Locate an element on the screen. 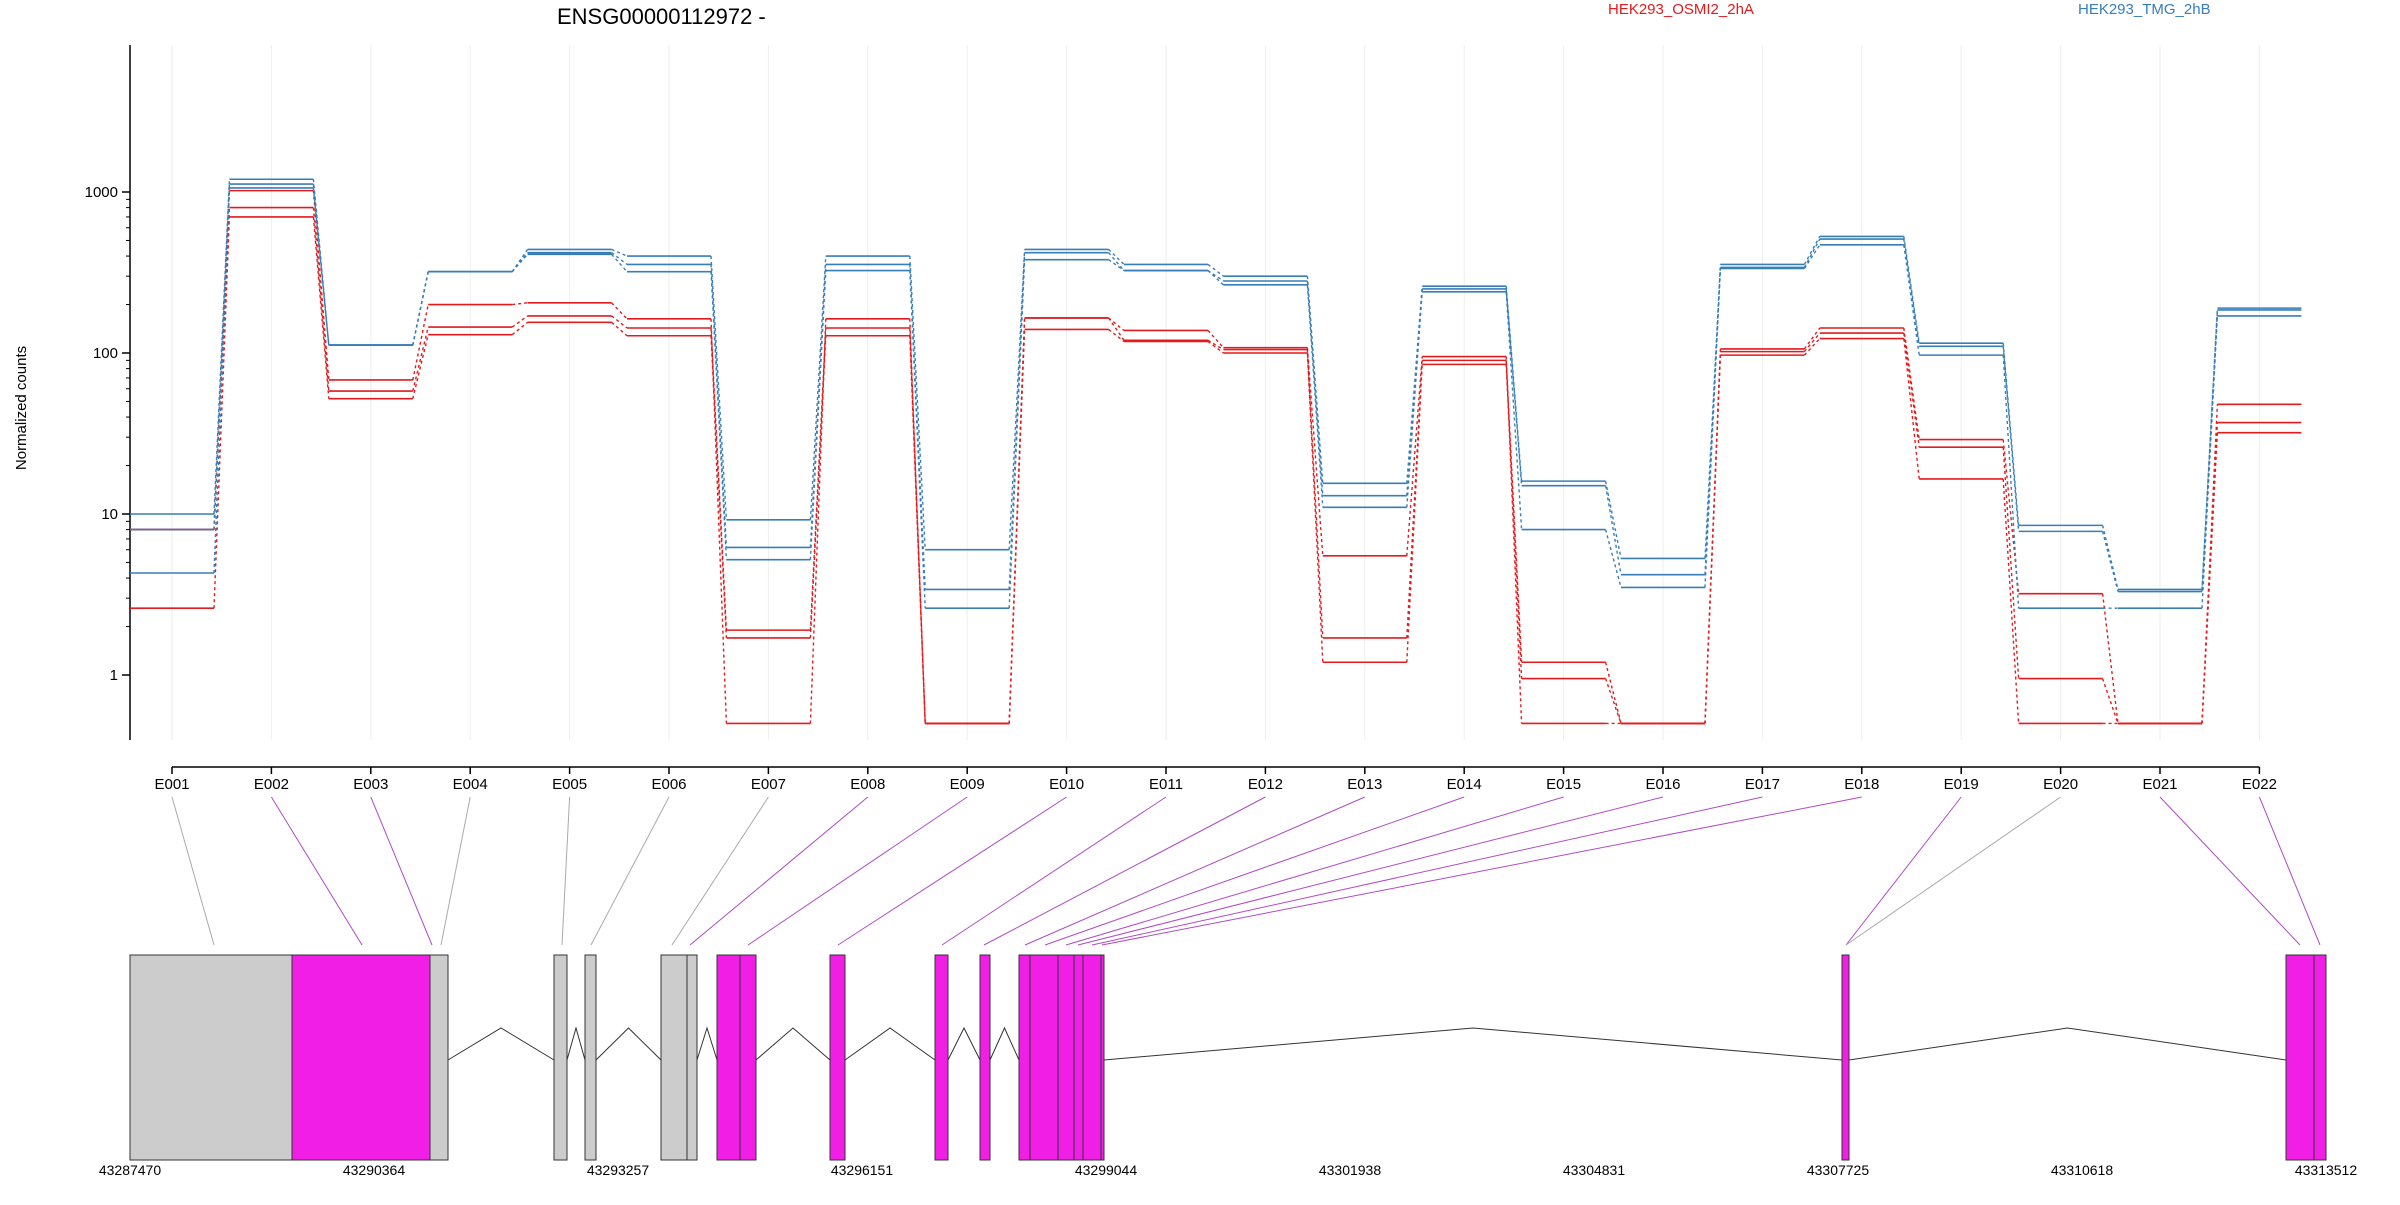  x-tick-label-e015: E015 is located at coordinates (1563, 784).